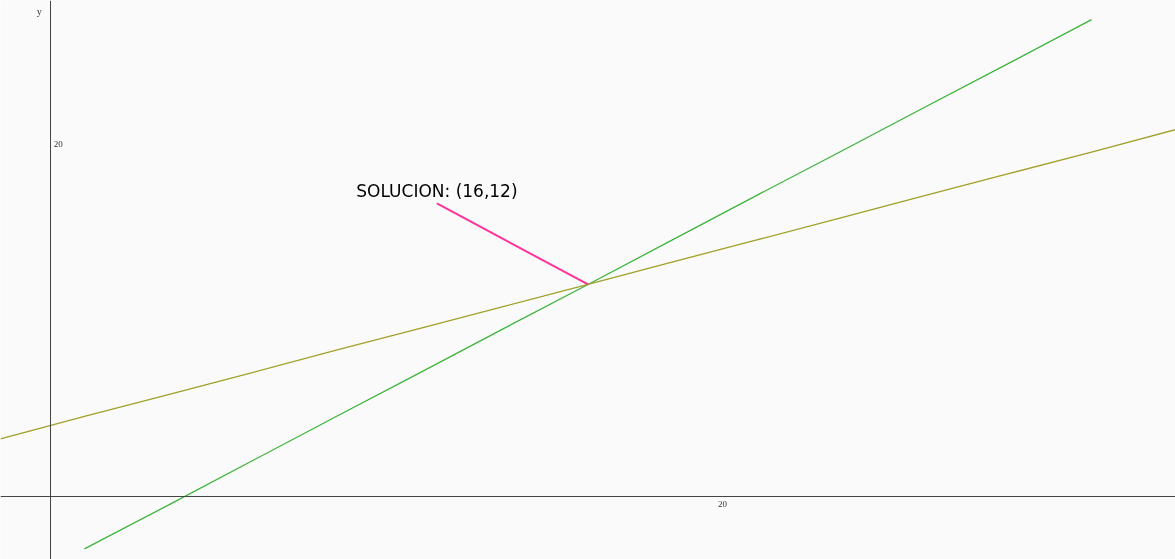 The width and height of the screenshot is (1175, 559). Describe the element at coordinates (39, 11) in the screenshot. I see `y-axis-title: y` at that location.